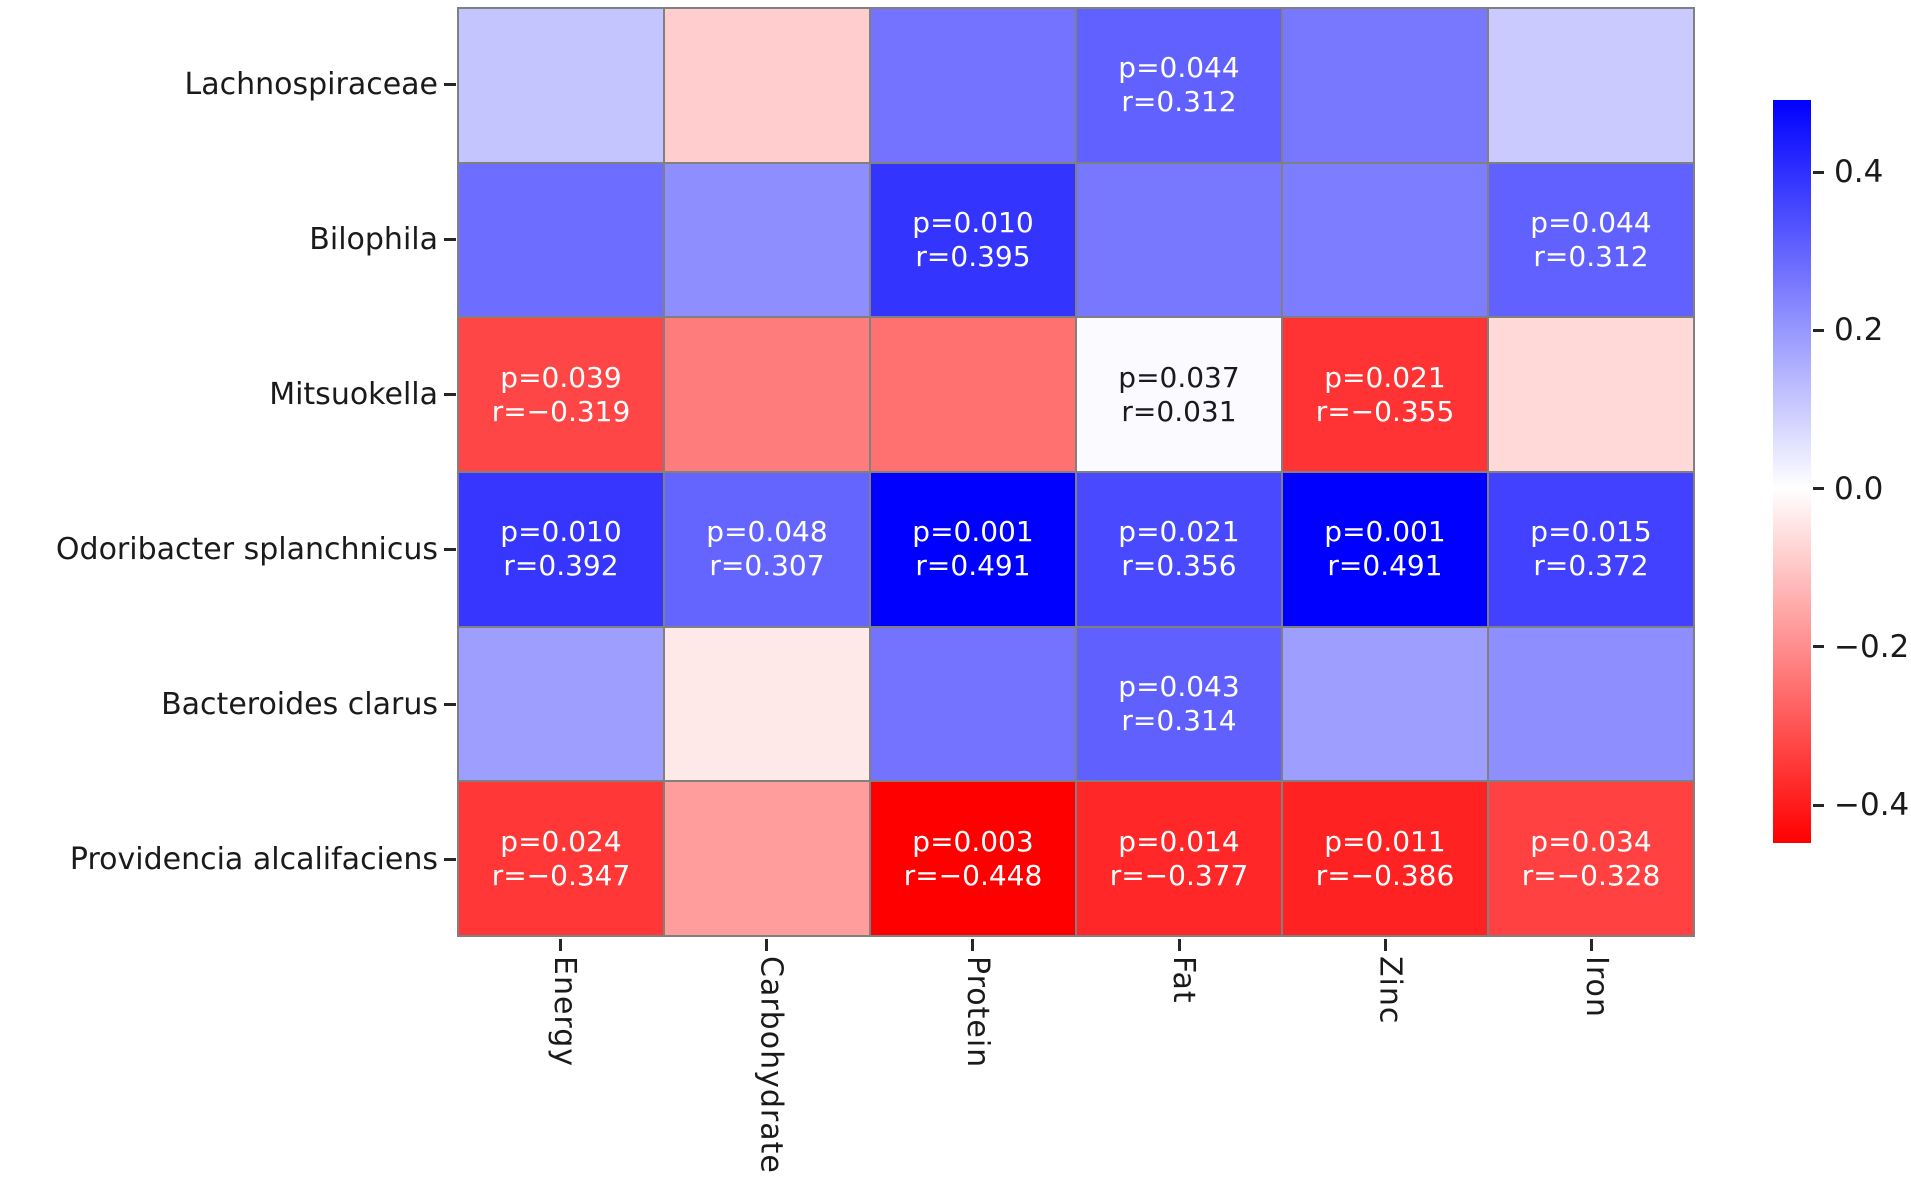 This screenshot has height=1195, width=1911. Describe the element at coordinates (1872, 646) in the screenshot. I see `colorbar-tick-label: −0.2` at that location.